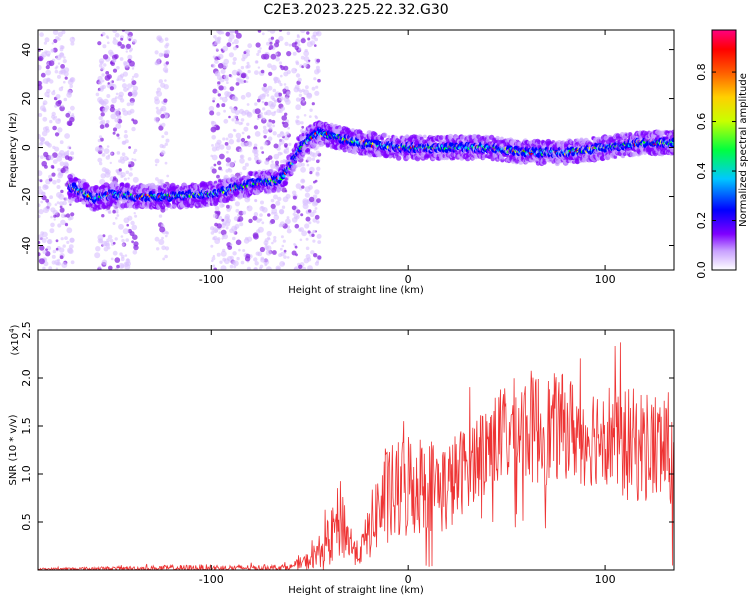  Describe the element at coordinates (284, 176) in the screenshot. I see `spectrogram-ridge-core` at that location.